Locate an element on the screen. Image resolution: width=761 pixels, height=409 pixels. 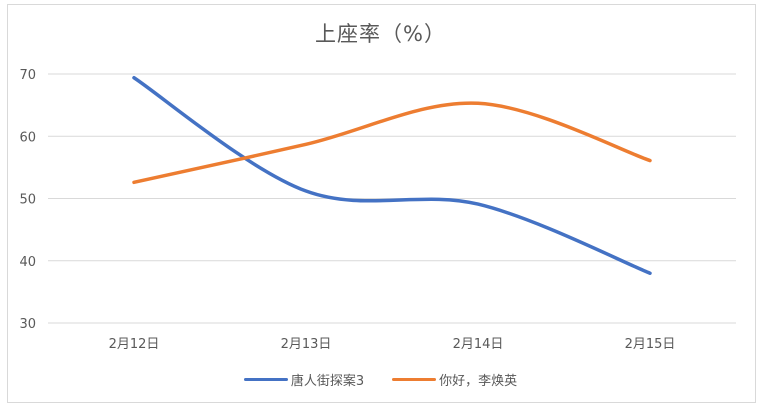
y-tick-label: 70 is located at coordinates (27, 75).